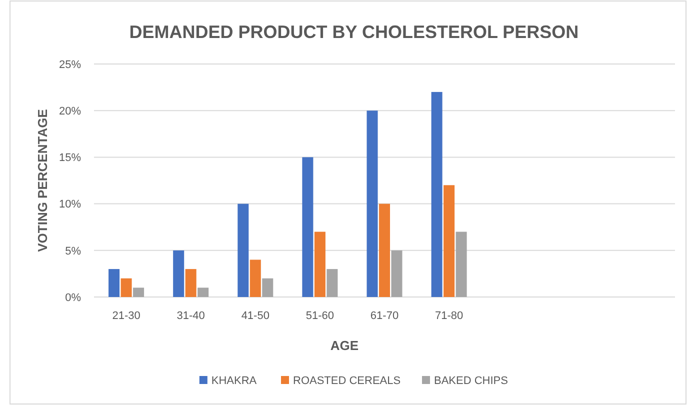 The image size is (688, 405). I want to click on chart-title: DEMANDED PRODUCT BY CHOLESTEROL PERSON, so click(354, 32).